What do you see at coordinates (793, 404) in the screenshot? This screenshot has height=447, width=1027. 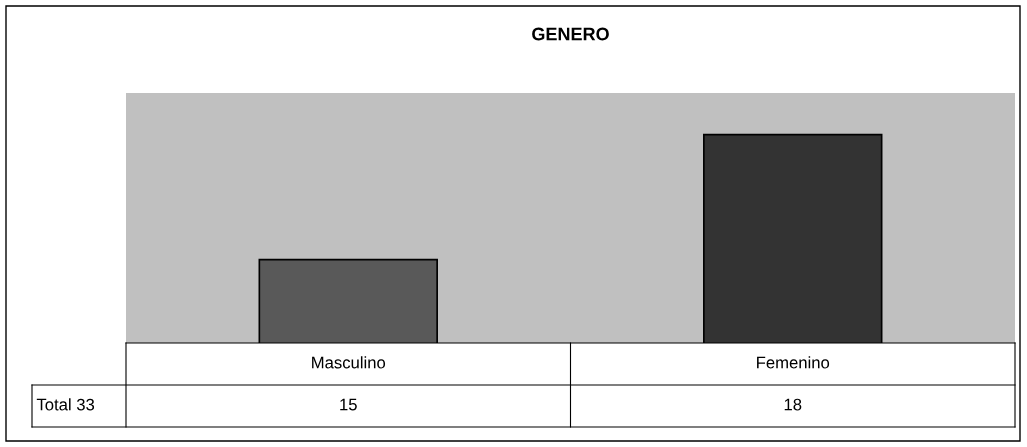 I see `data-label: 18` at bounding box center [793, 404].